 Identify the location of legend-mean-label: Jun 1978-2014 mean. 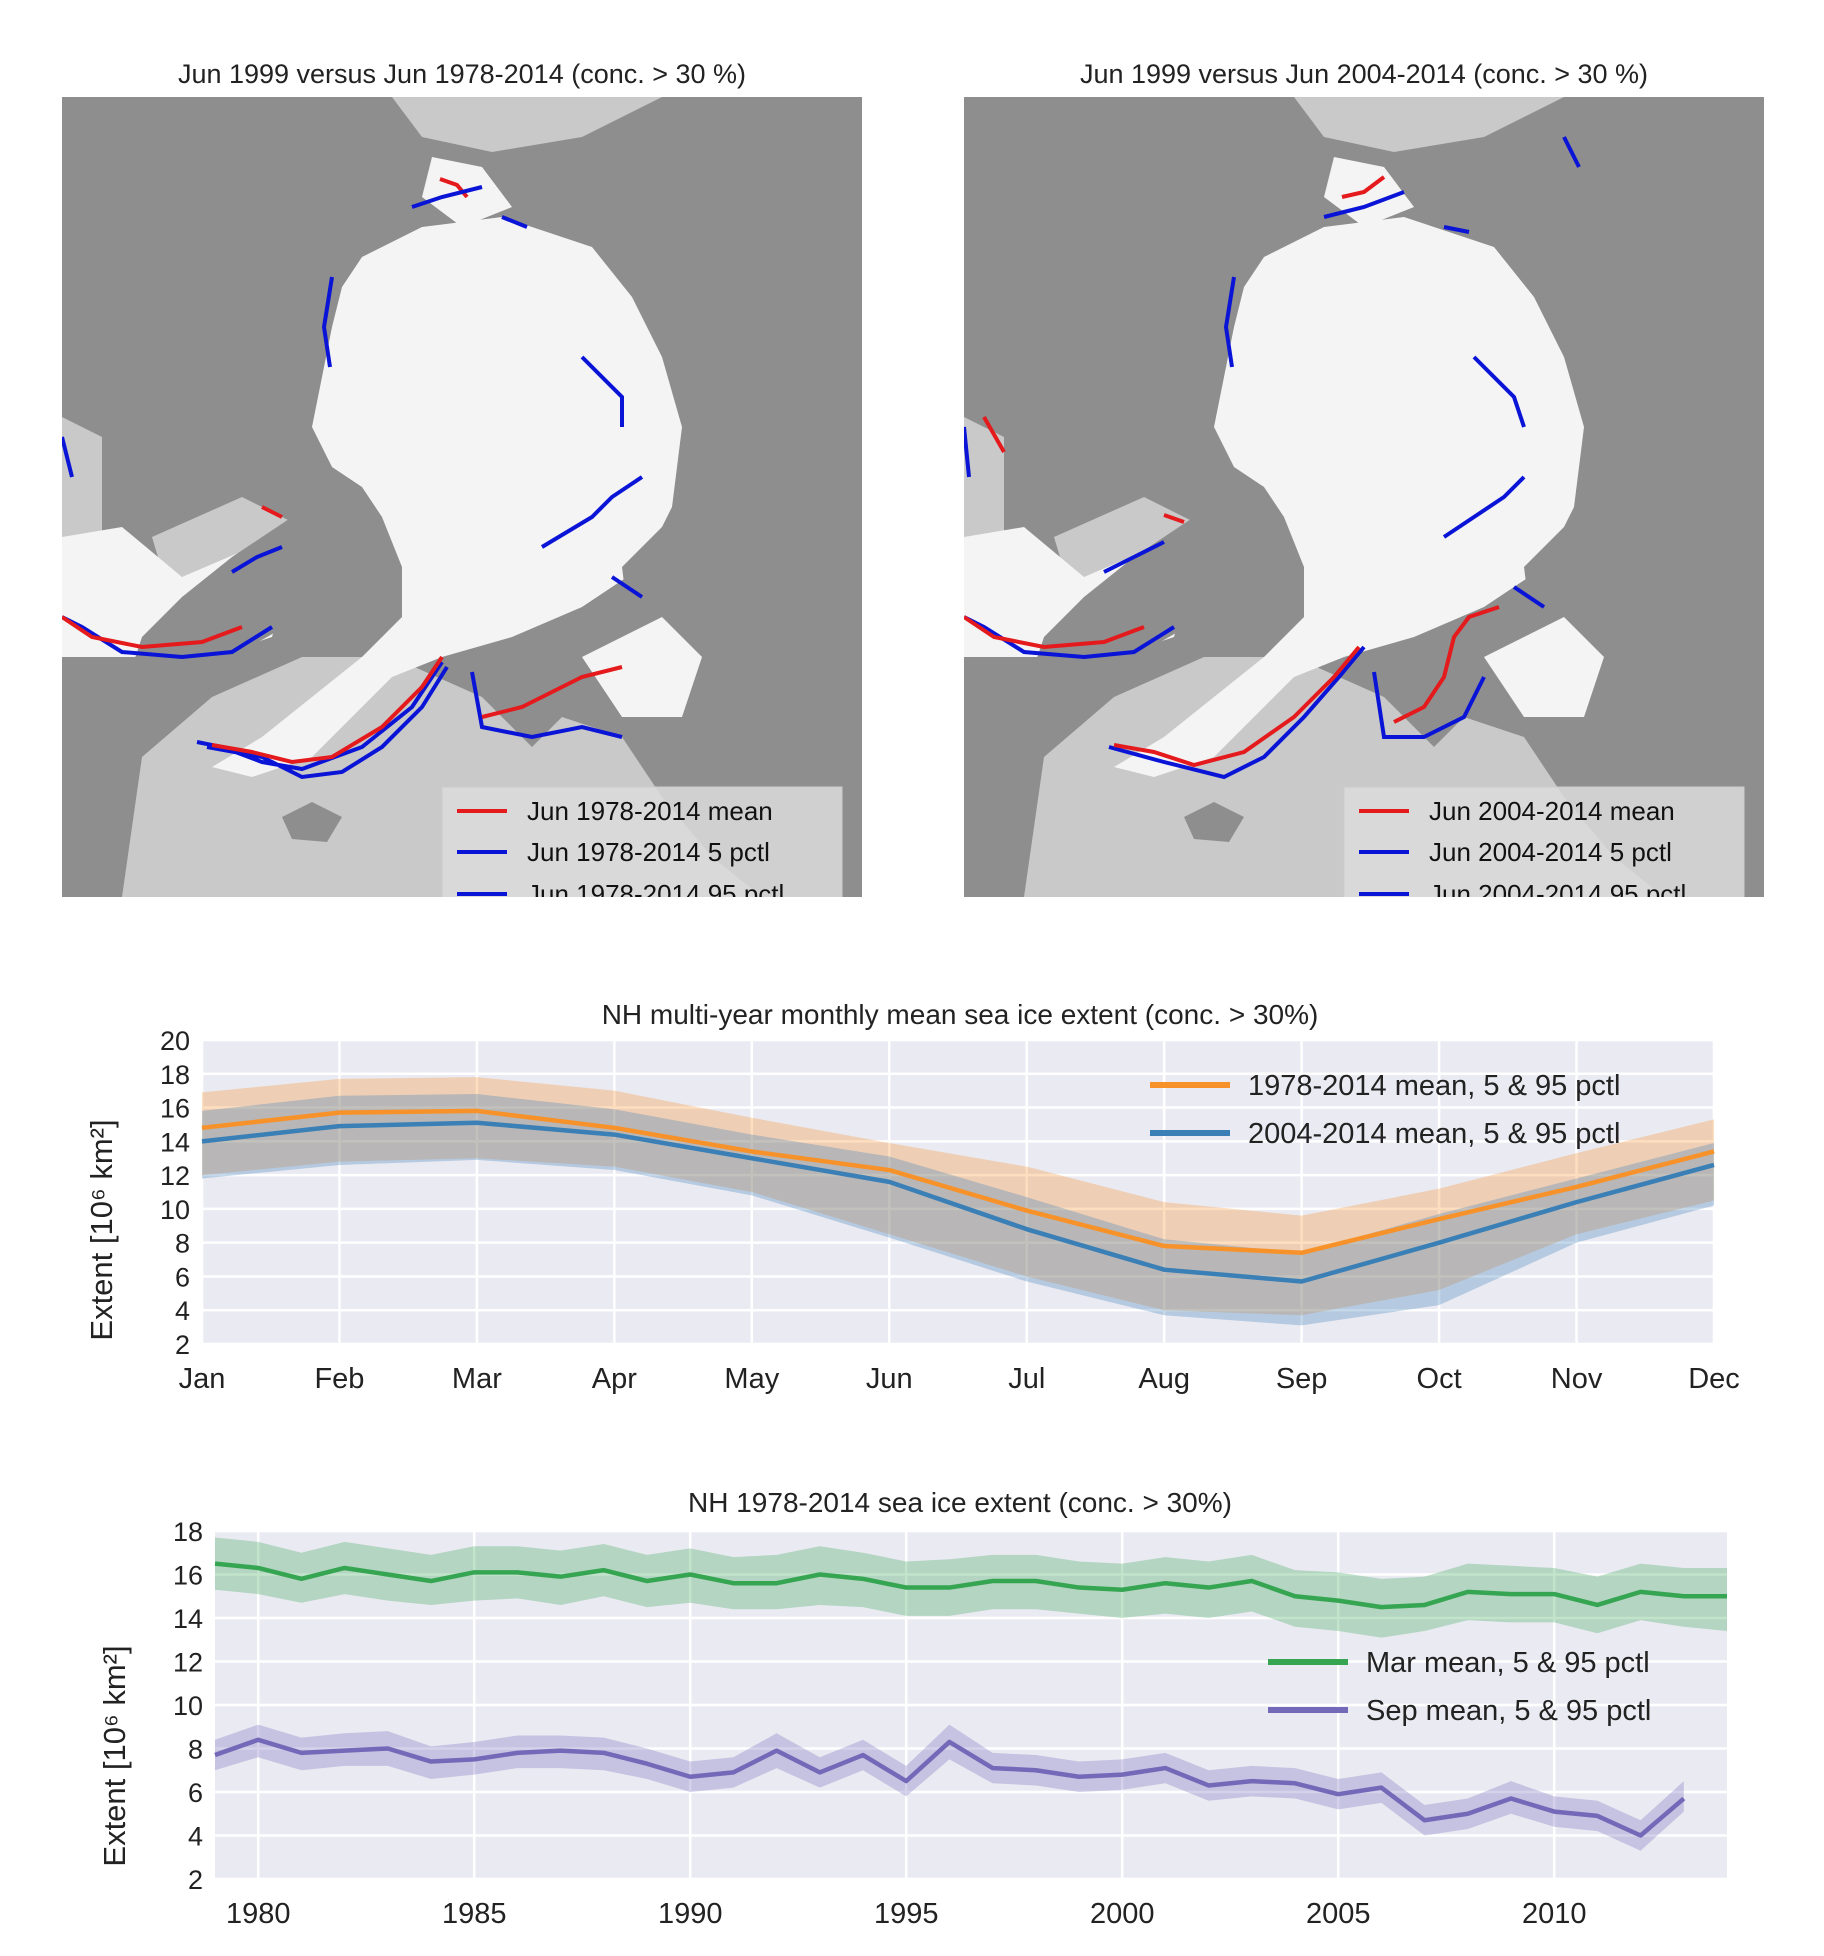
(650, 811).